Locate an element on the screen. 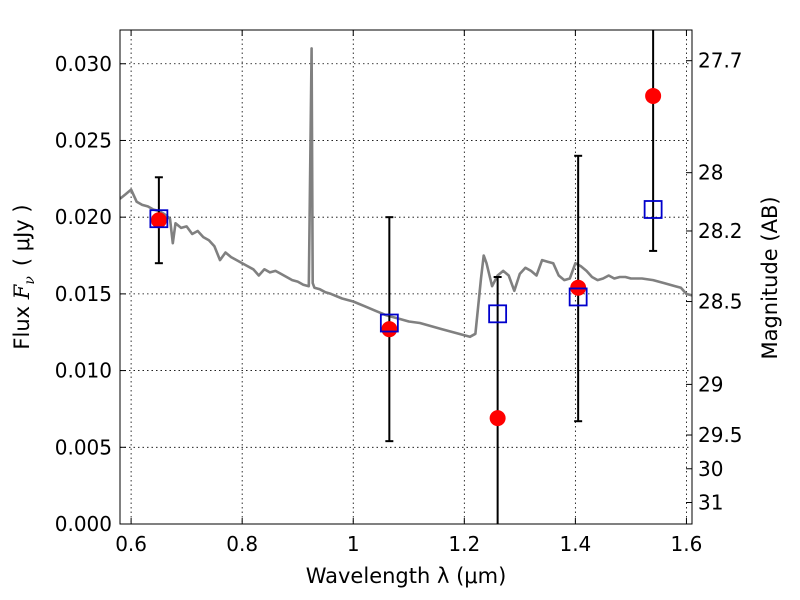 The height and width of the screenshot is (600, 800). x-tick-label: 1 is located at coordinates (353, 544).